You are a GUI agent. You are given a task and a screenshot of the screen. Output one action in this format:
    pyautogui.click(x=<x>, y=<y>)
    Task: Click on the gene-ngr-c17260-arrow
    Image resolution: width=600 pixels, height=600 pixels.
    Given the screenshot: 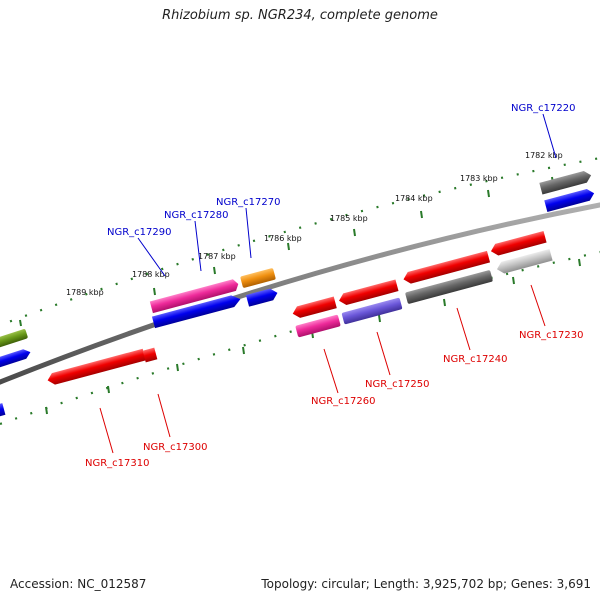 What is the action you would take?
    pyautogui.click(x=318, y=326)
    